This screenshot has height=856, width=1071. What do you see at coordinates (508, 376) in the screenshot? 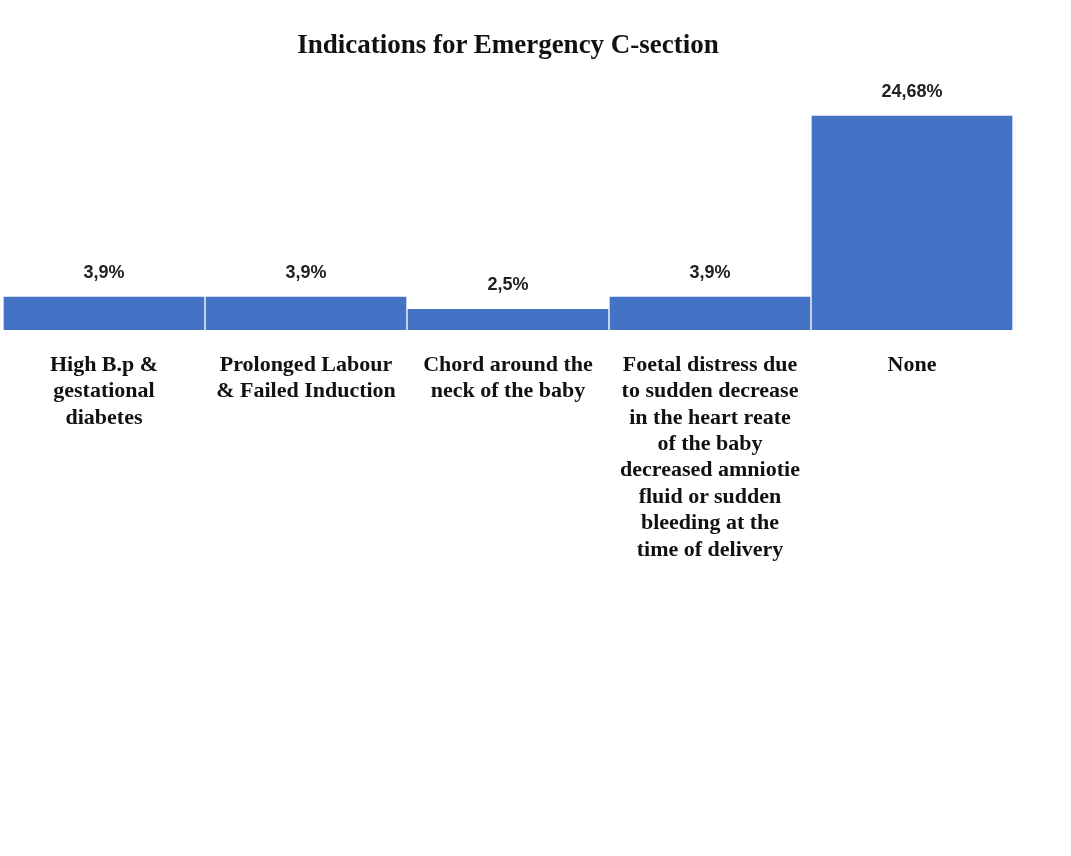
I see `x-tick-label: Chord around the neck of the baby` at bounding box center [508, 376].